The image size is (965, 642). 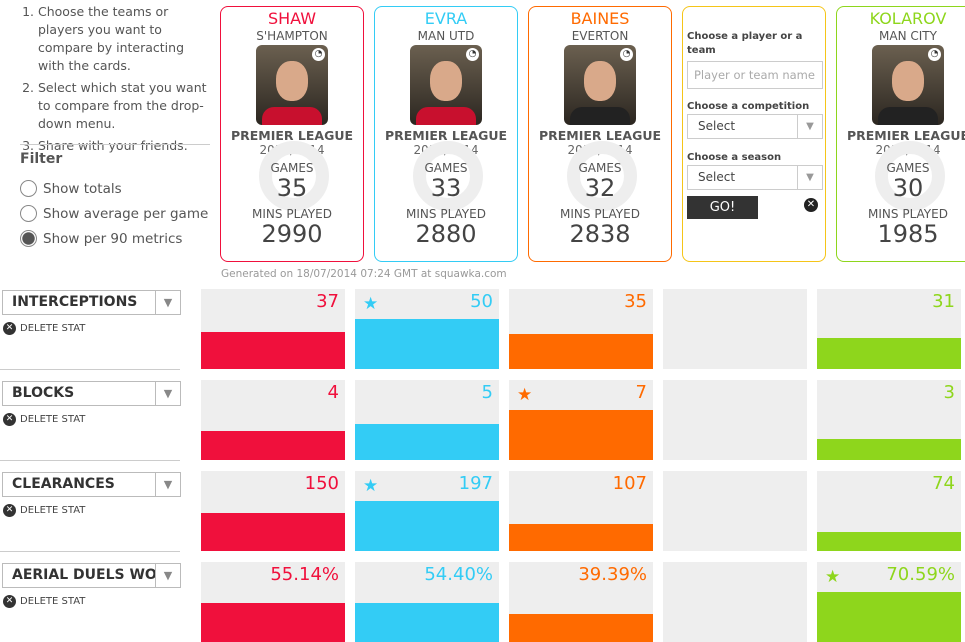 What do you see at coordinates (581, 602) in the screenshot?
I see `stat-cell: 39.39%` at bounding box center [581, 602].